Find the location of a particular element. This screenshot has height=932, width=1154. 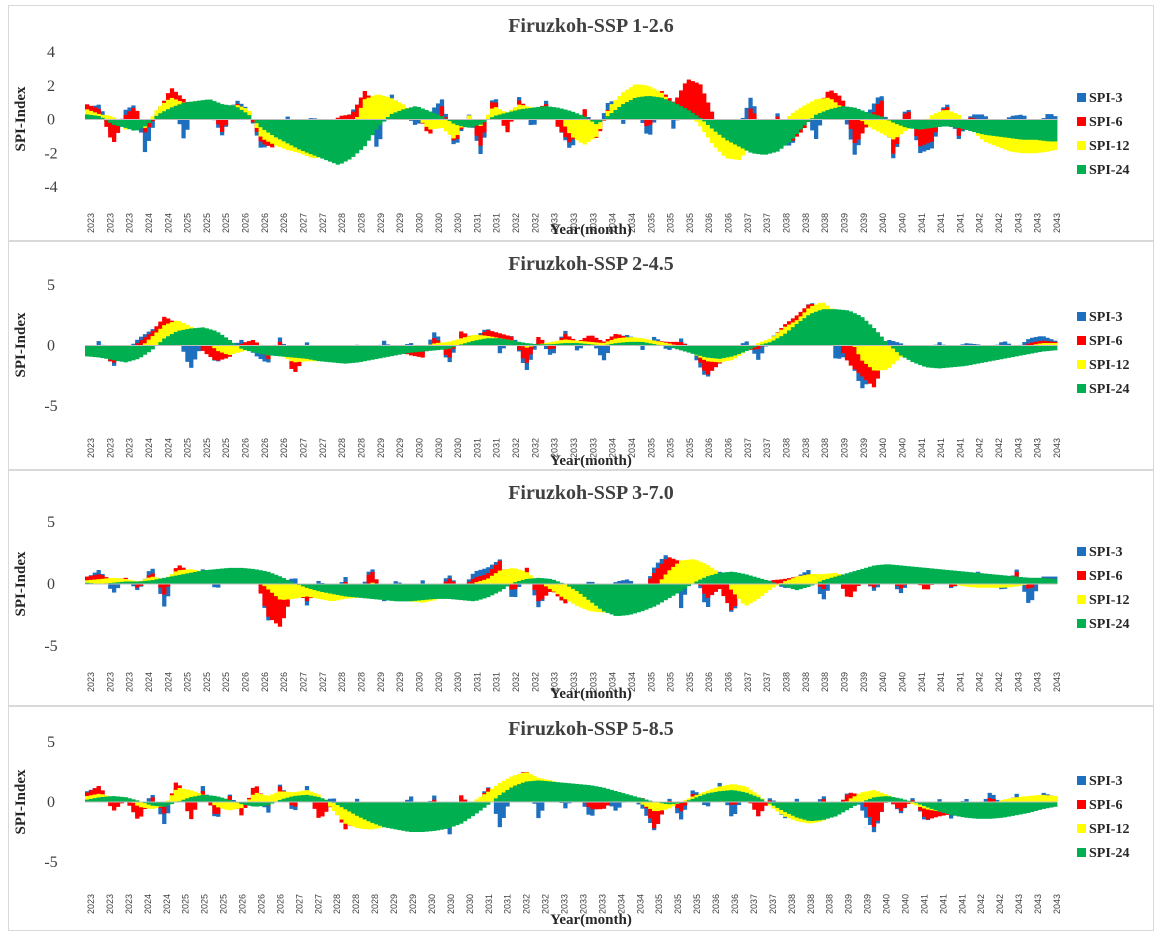

y-axis-label: SPI-Index is located at coordinates (21, 119).